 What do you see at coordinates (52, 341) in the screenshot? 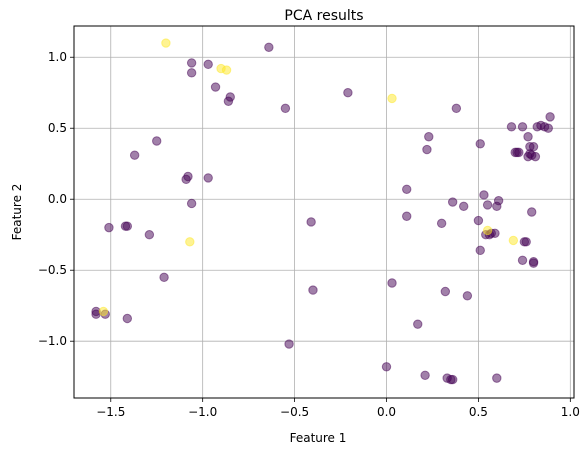
I see `y-tick-label: −1.0` at bounding box center [52, 341].